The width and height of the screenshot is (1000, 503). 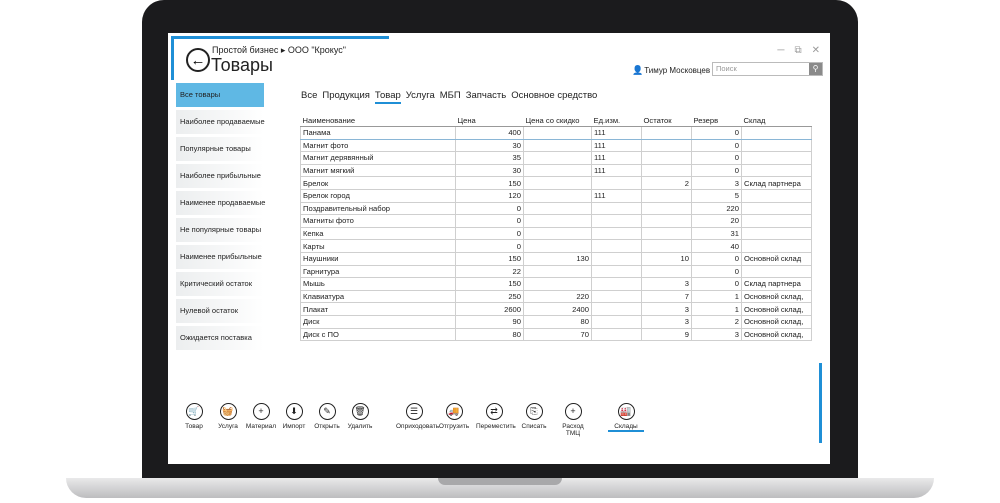 I want to click on column-header-5: Резерв, so click(x=716, y=121).